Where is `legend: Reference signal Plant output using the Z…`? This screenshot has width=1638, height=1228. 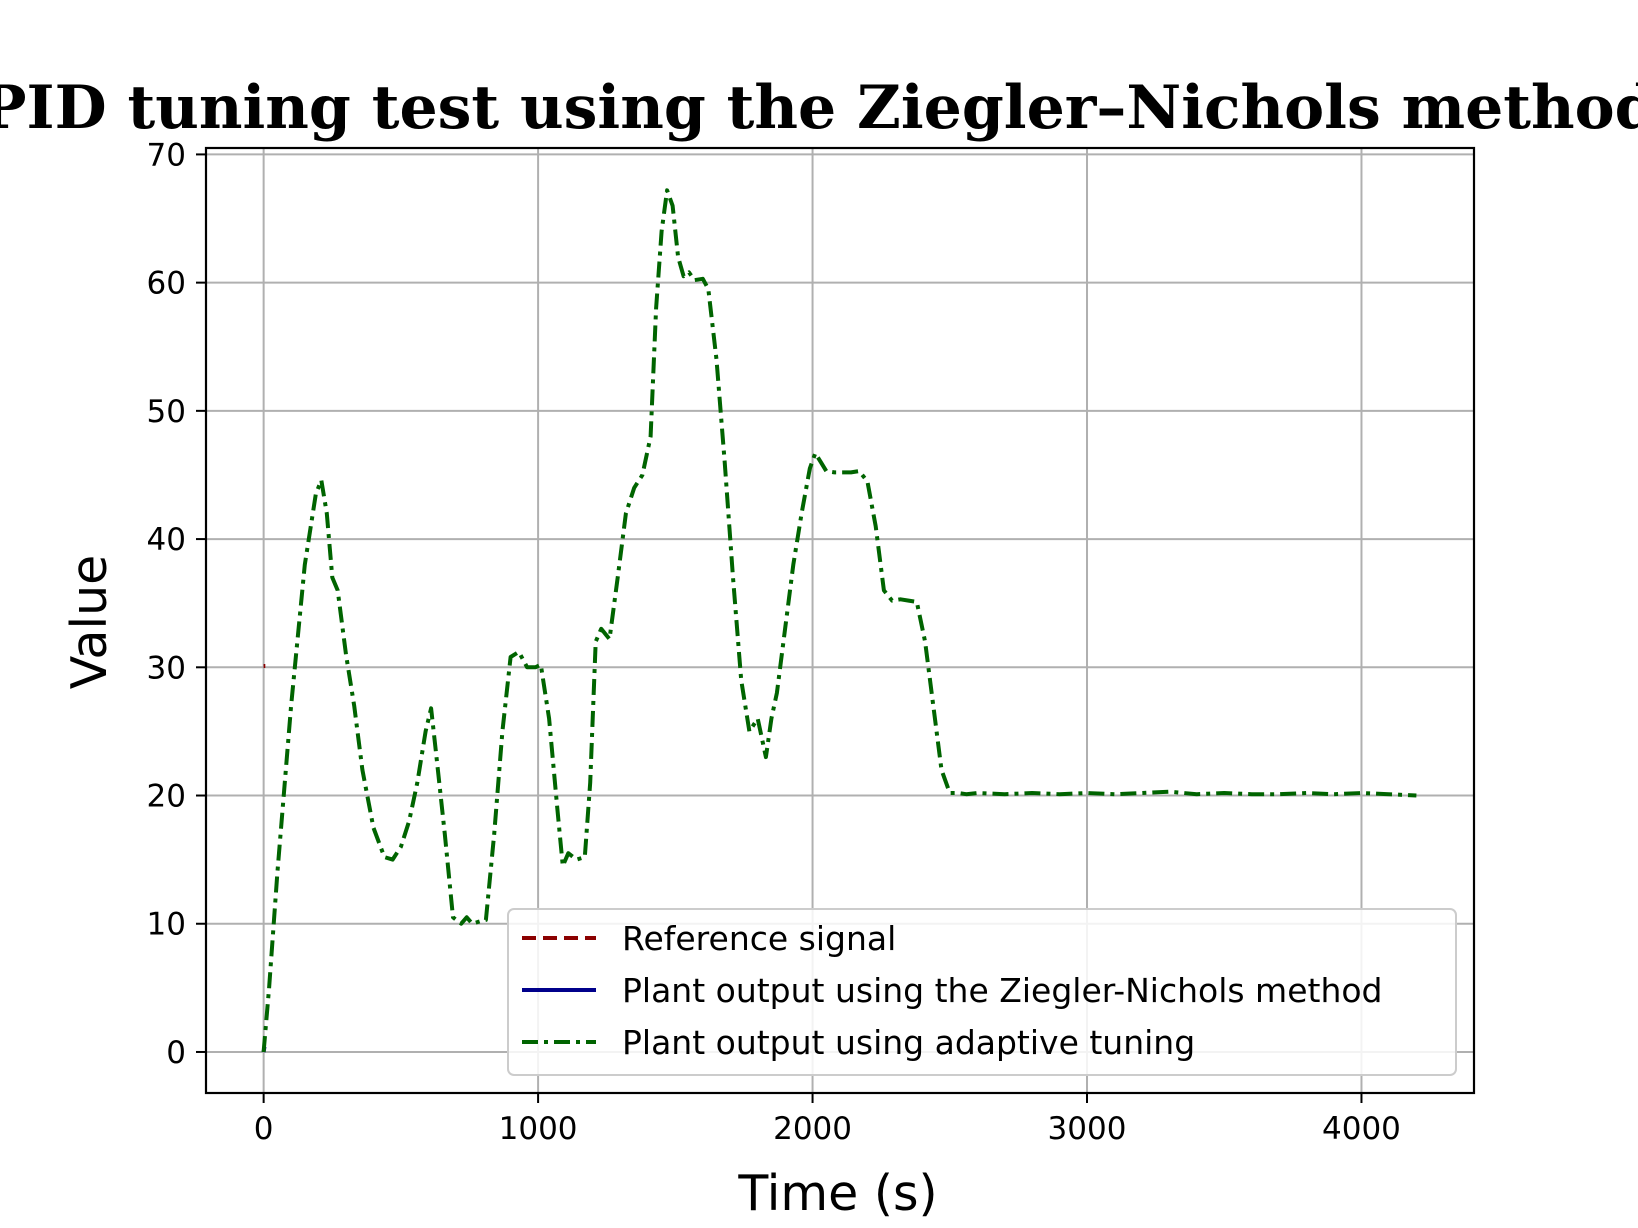
legend: Reference signal Plant output using the Z… is located at coordinates (982, 992).